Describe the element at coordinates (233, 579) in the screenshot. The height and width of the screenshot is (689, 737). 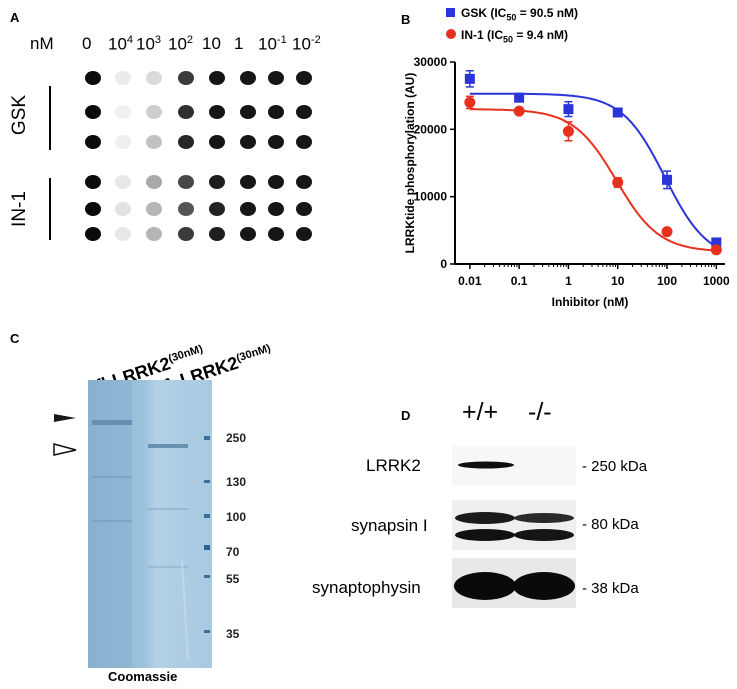
I see `mw-marker-label: 55` at that location.